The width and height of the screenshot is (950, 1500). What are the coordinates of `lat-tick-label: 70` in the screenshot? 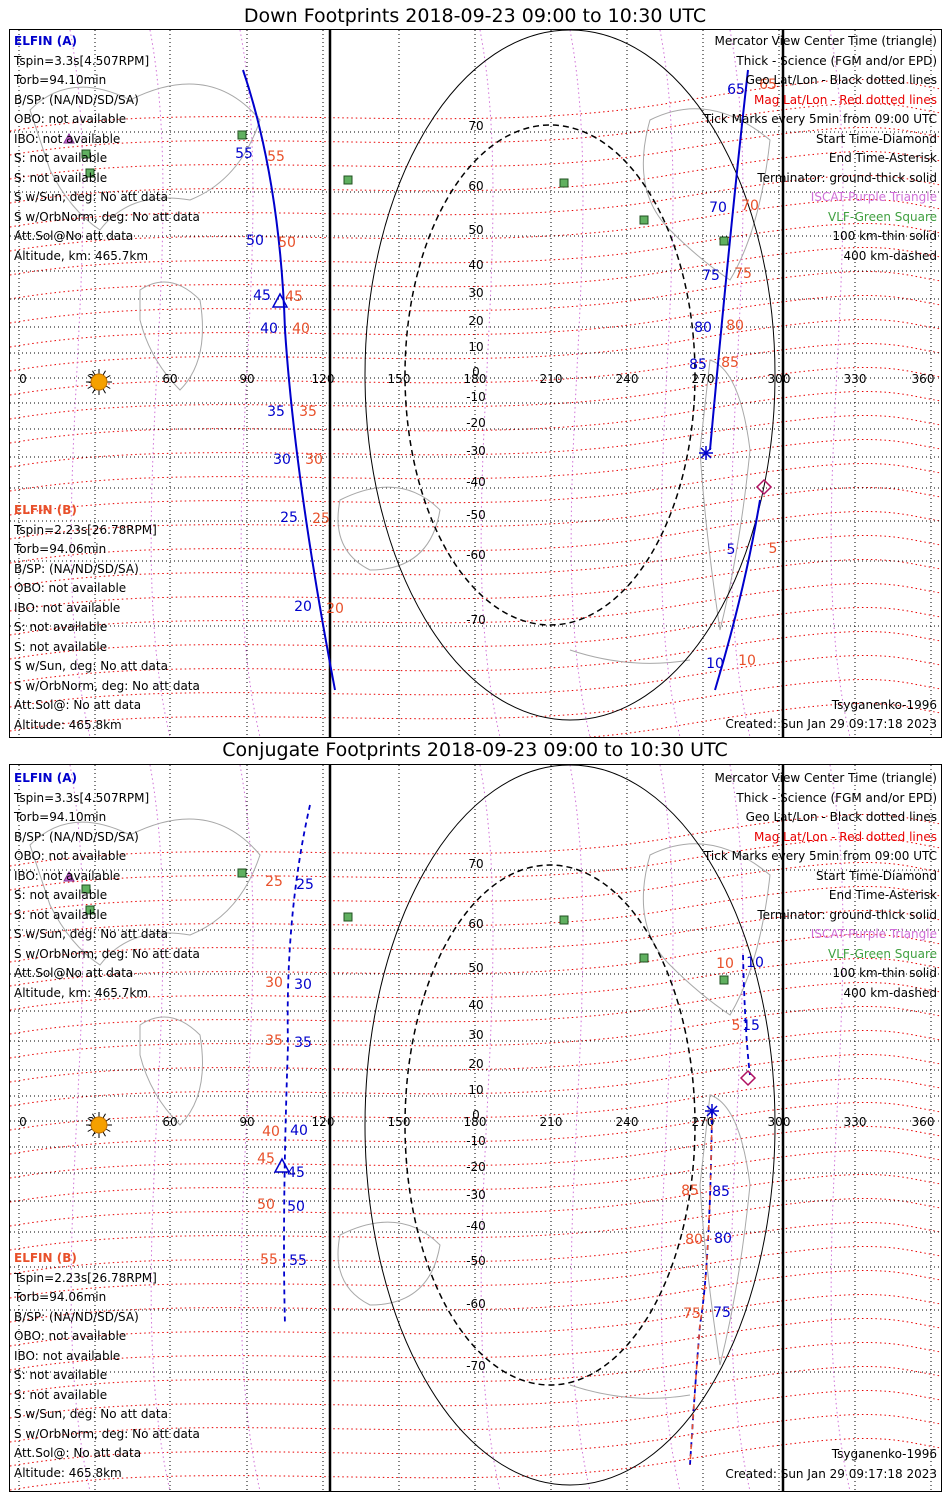 It's located at (475, 864).